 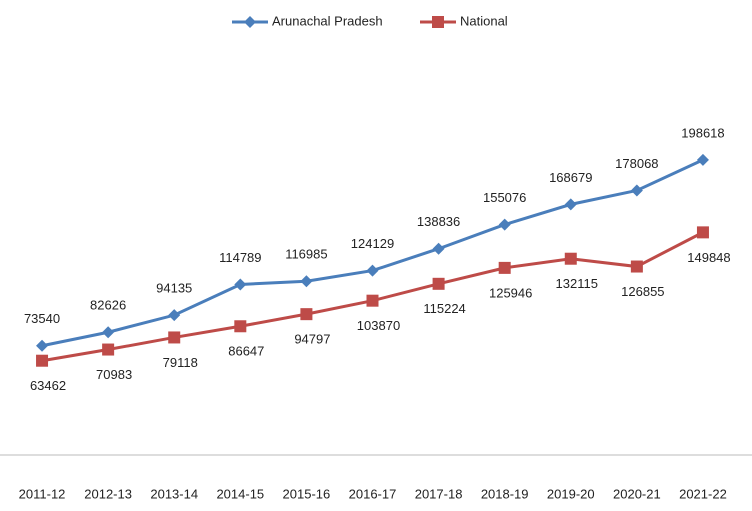 What do you see at coordinates (577, 283) in the screenshot?
I see `data-label: 132115` at bounding box center [577, 283].